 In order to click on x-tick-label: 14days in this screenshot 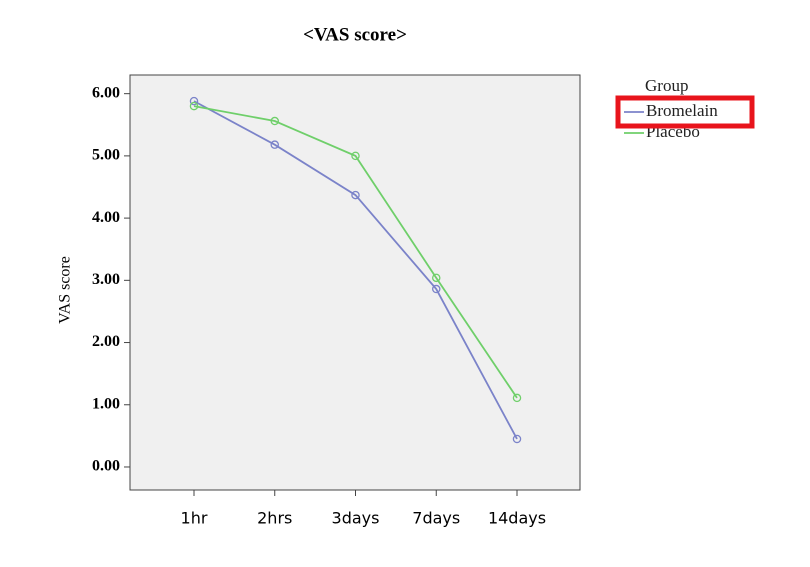, I will do `click(517, 518)`.